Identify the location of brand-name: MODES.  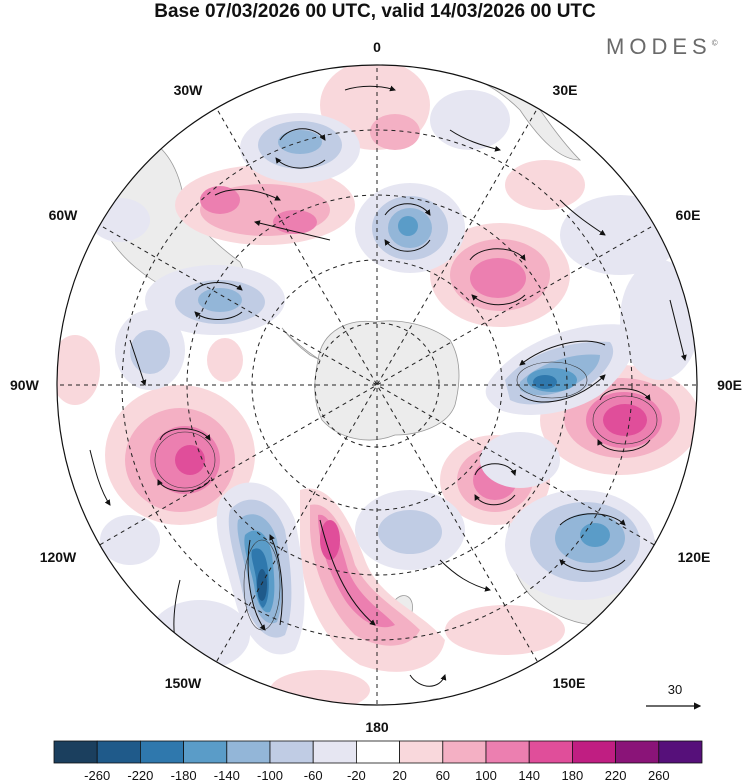
(659, 46).